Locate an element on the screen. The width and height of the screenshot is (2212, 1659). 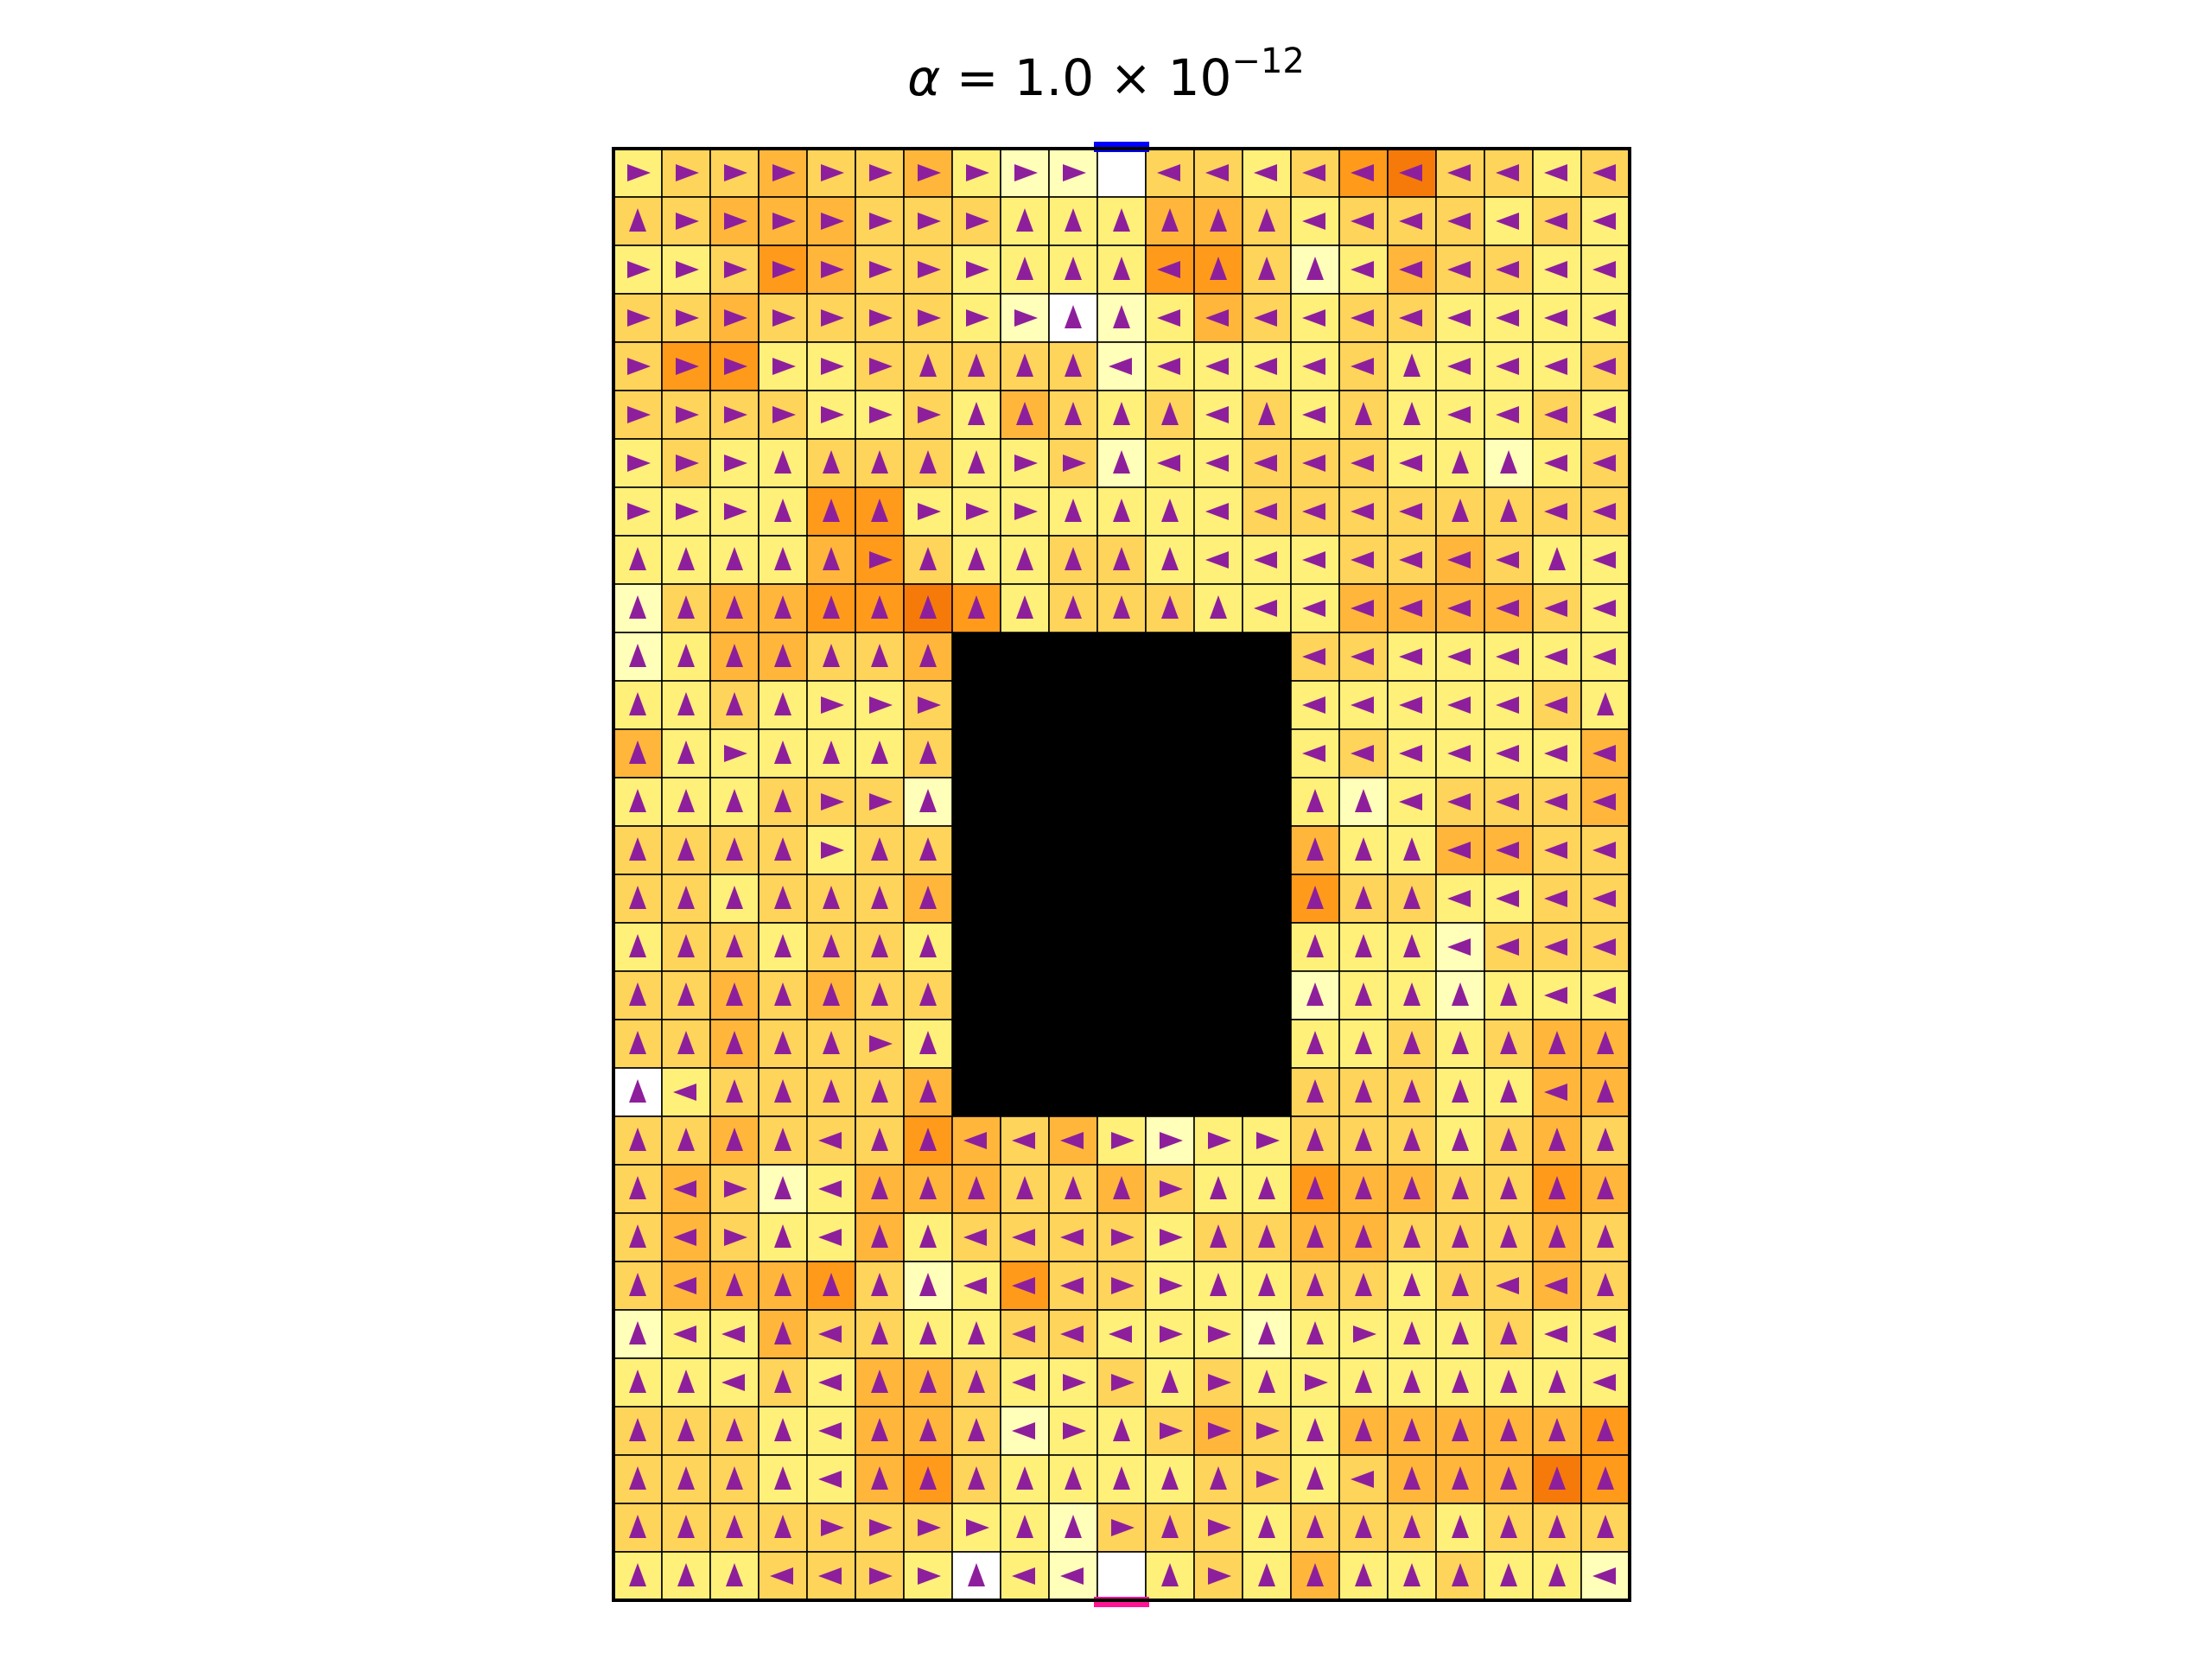
title-equals: = is located at coordinates (977, 77).